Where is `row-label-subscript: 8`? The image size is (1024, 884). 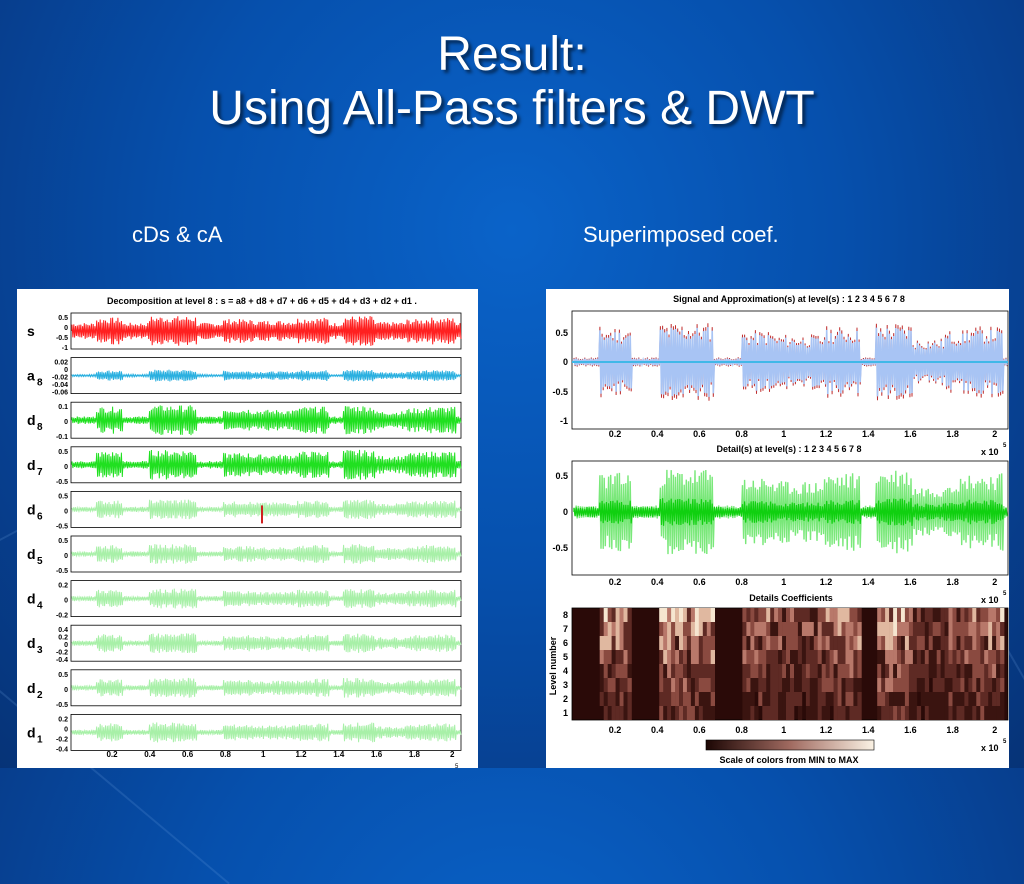 row-label-subscript: 8 is located at coordinates (40, 427).